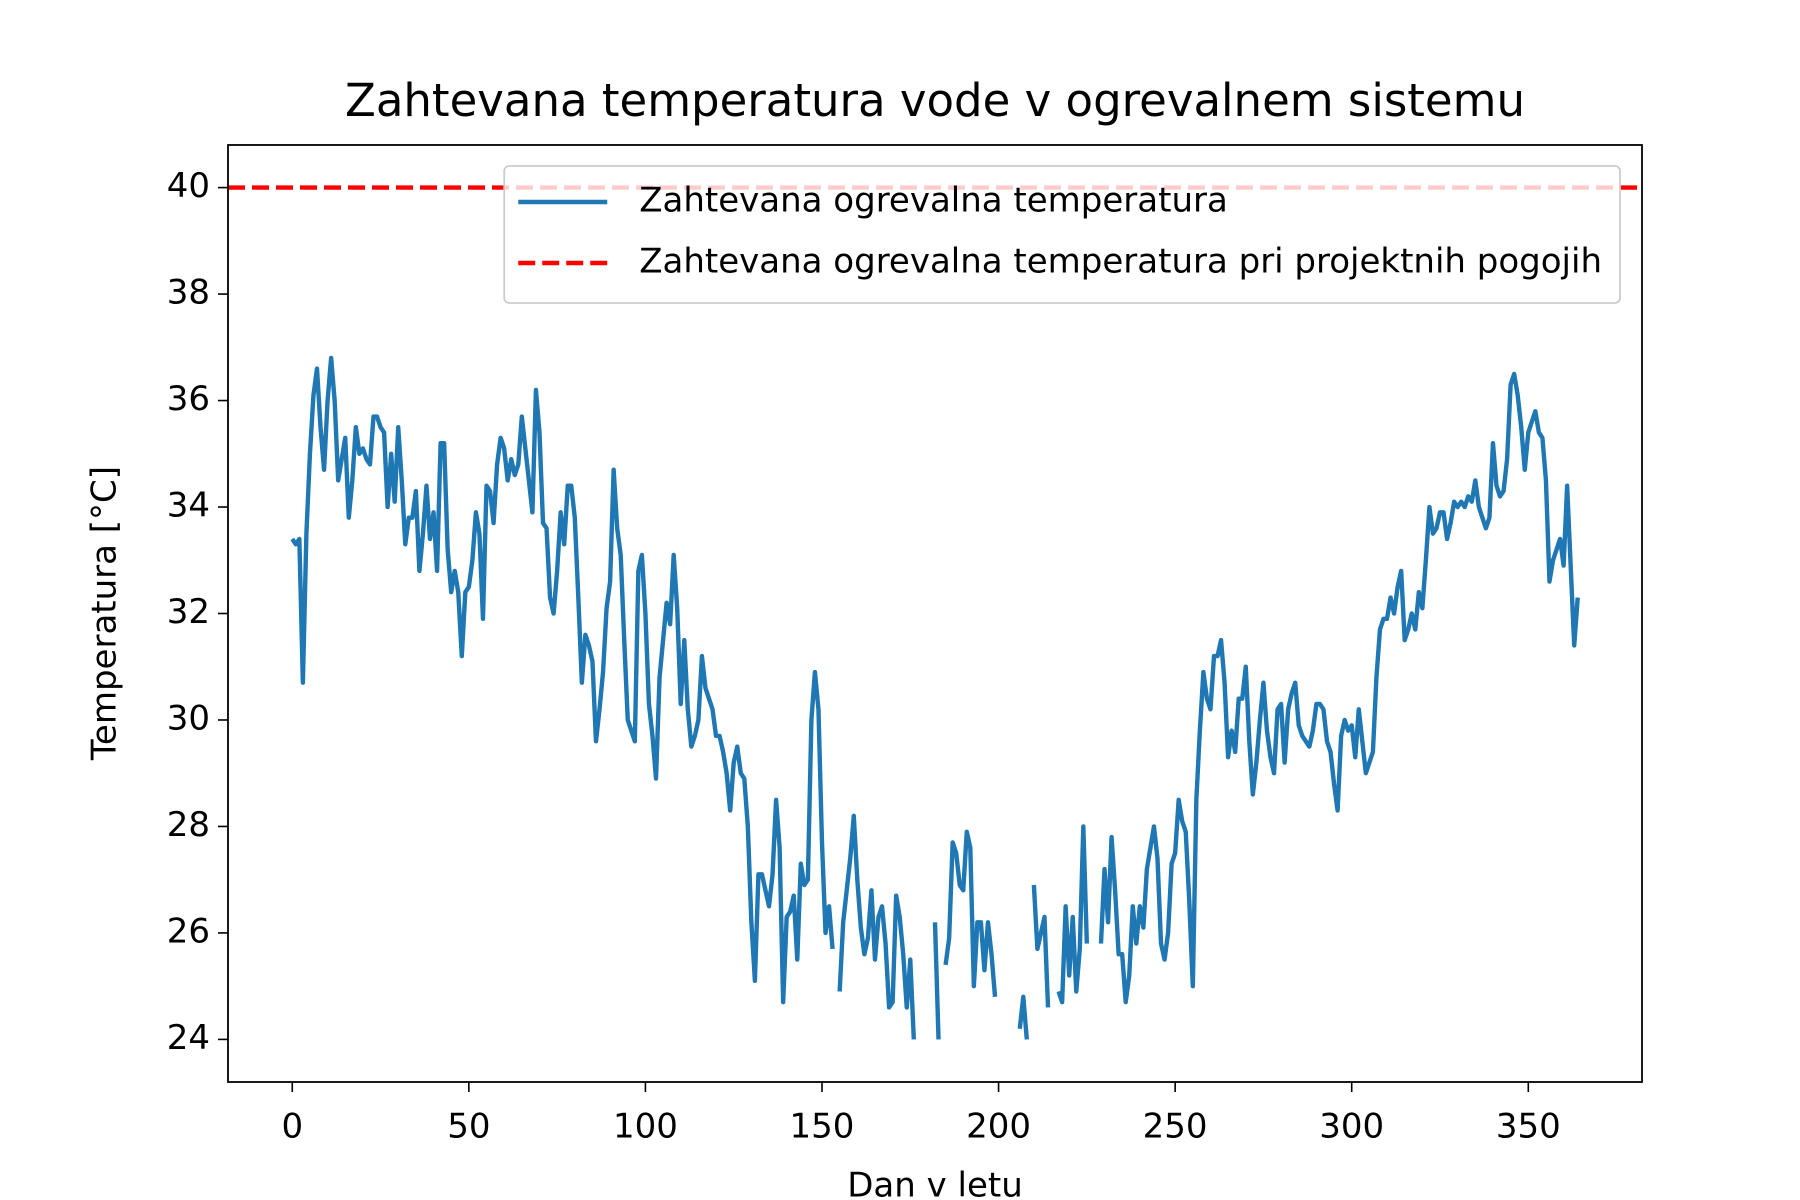 This screenshot has width=1800, height=1200. What do you see at coordinates (188, 612) in the screenshot?
I see `y-tick-label: 32` at bounding box center [188, 612].